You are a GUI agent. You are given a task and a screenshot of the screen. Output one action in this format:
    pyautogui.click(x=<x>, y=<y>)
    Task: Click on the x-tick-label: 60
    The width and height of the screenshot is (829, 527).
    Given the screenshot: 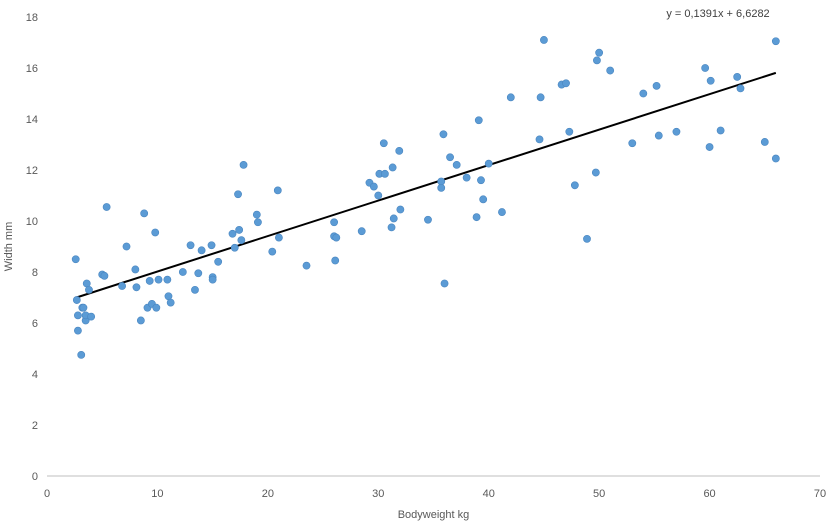 What is the action you would take?
    pyautogui.click(x=709, y=494)
    